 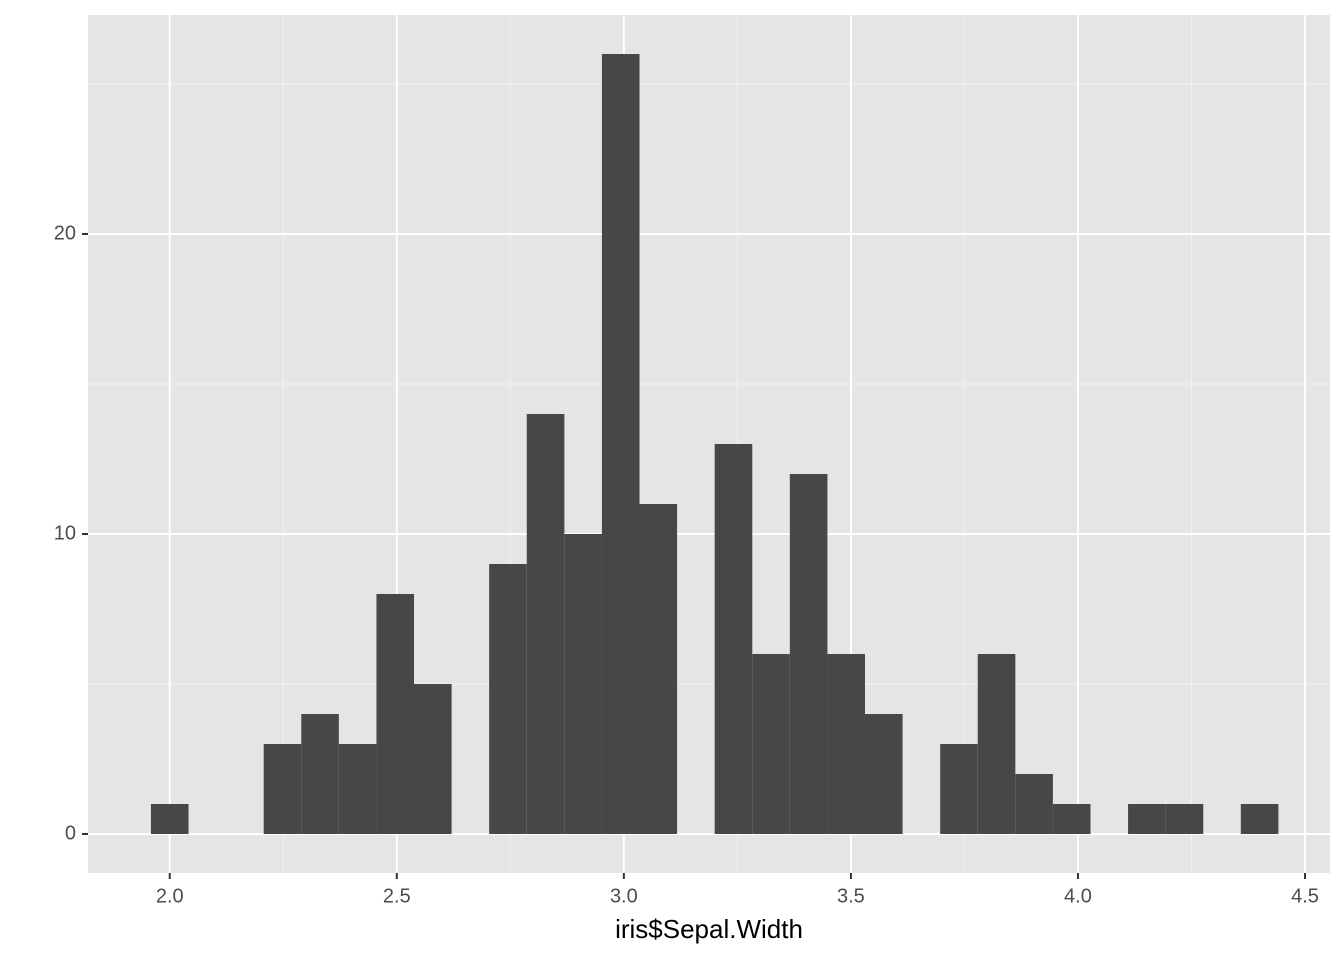 What do you see at coordinates (70, 833) in the screenshot?
I see `y-tick-label: 0` at bounding box center [70, 833].